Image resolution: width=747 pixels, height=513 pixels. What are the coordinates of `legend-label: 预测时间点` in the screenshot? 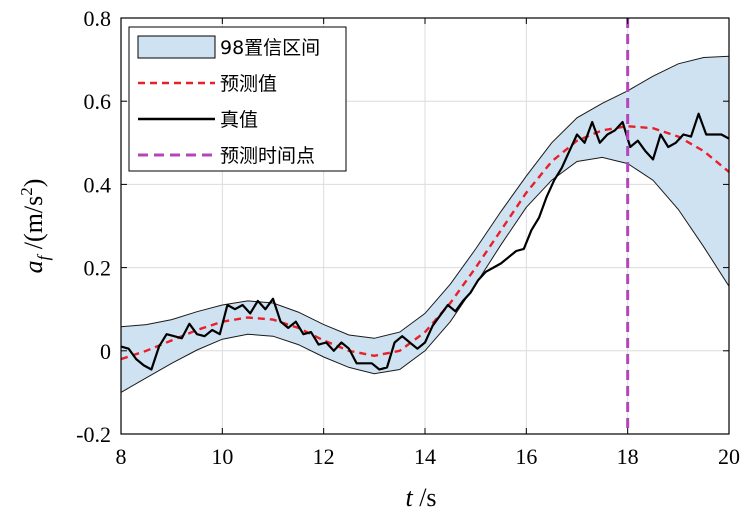 It's located at (267, 156).